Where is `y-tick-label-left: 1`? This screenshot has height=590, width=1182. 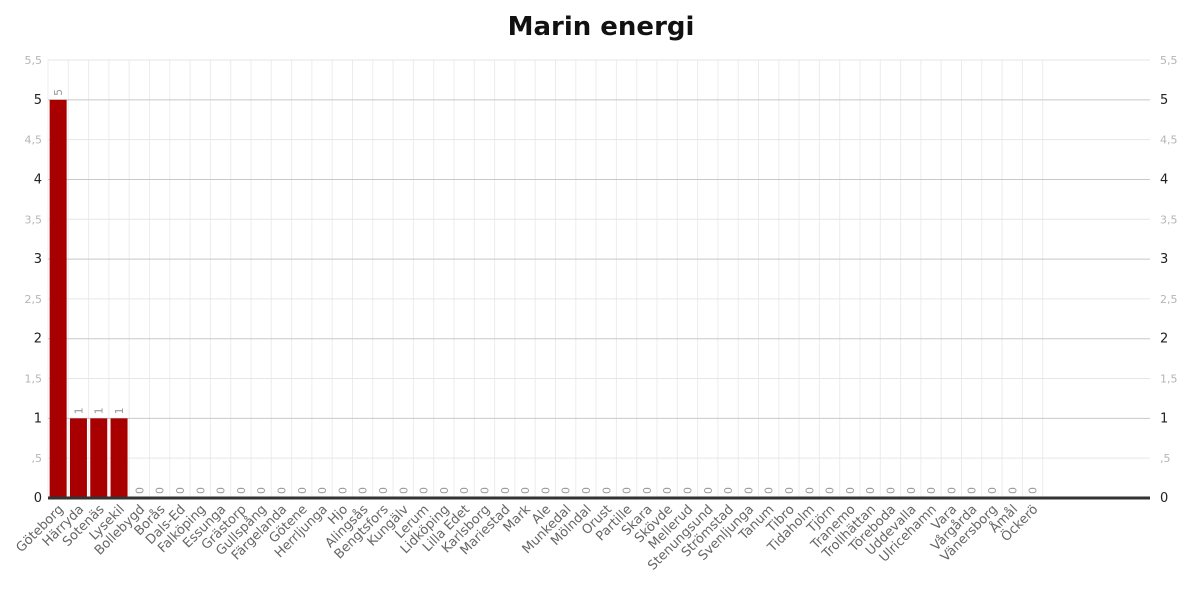
y-tick-label-left: 1 is located at coordinates (38, 418).